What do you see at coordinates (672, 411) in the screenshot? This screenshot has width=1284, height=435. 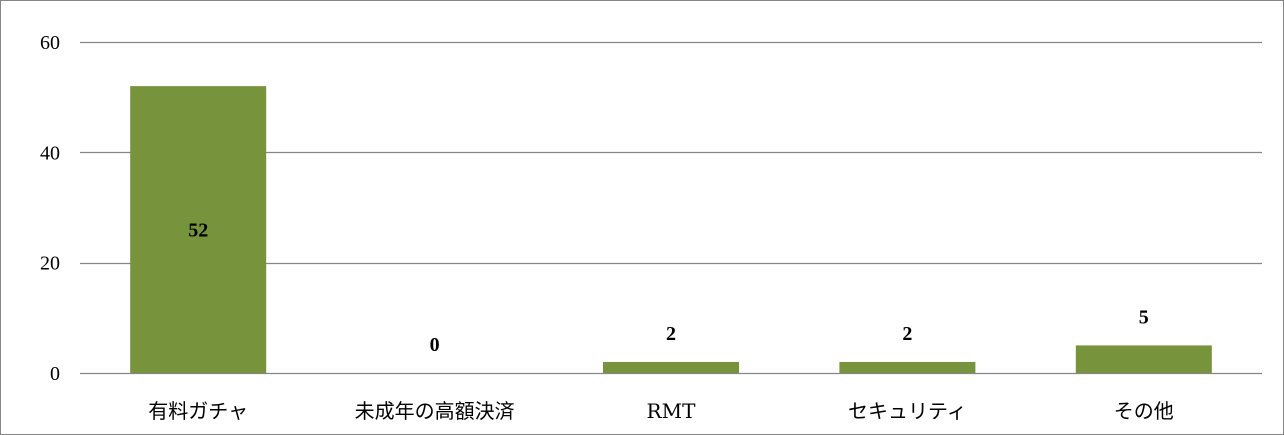 I see `x-category-label-2: RMT` at bounding box center [672, 411].